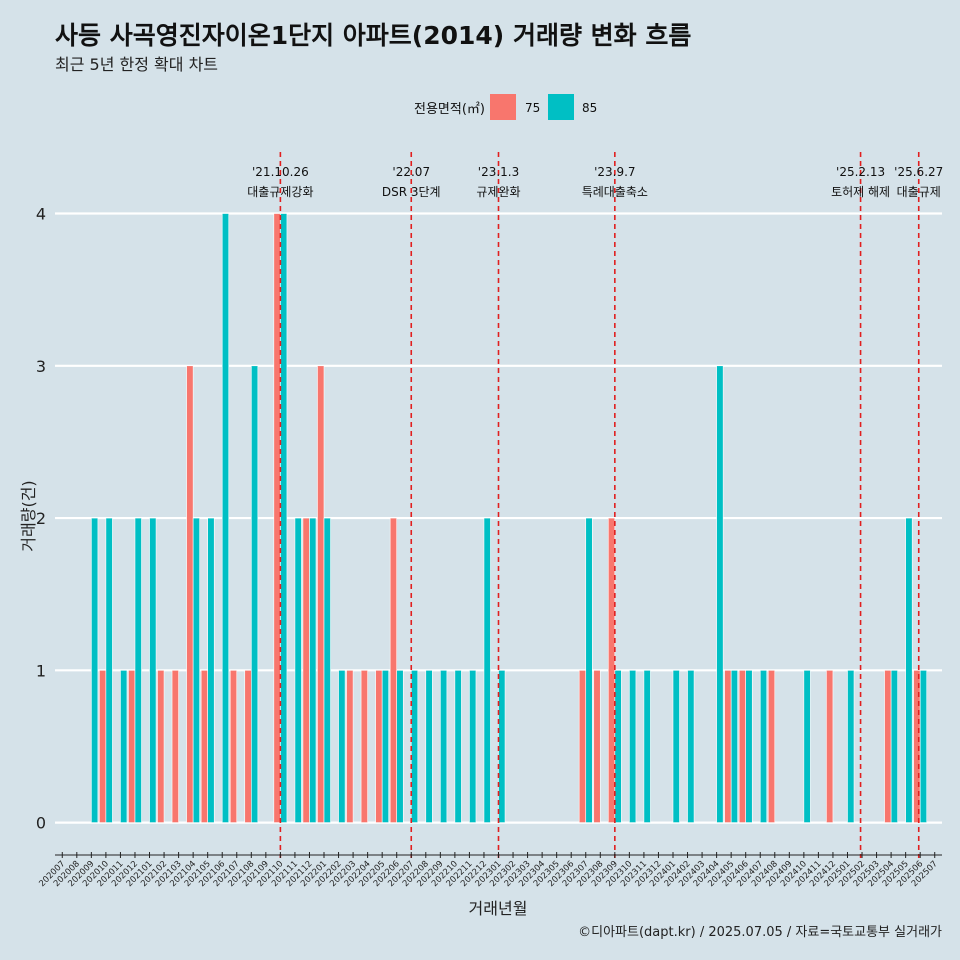 The image size is (960, 960). I want to click on y-tick-label: 2, so click(41, 518).